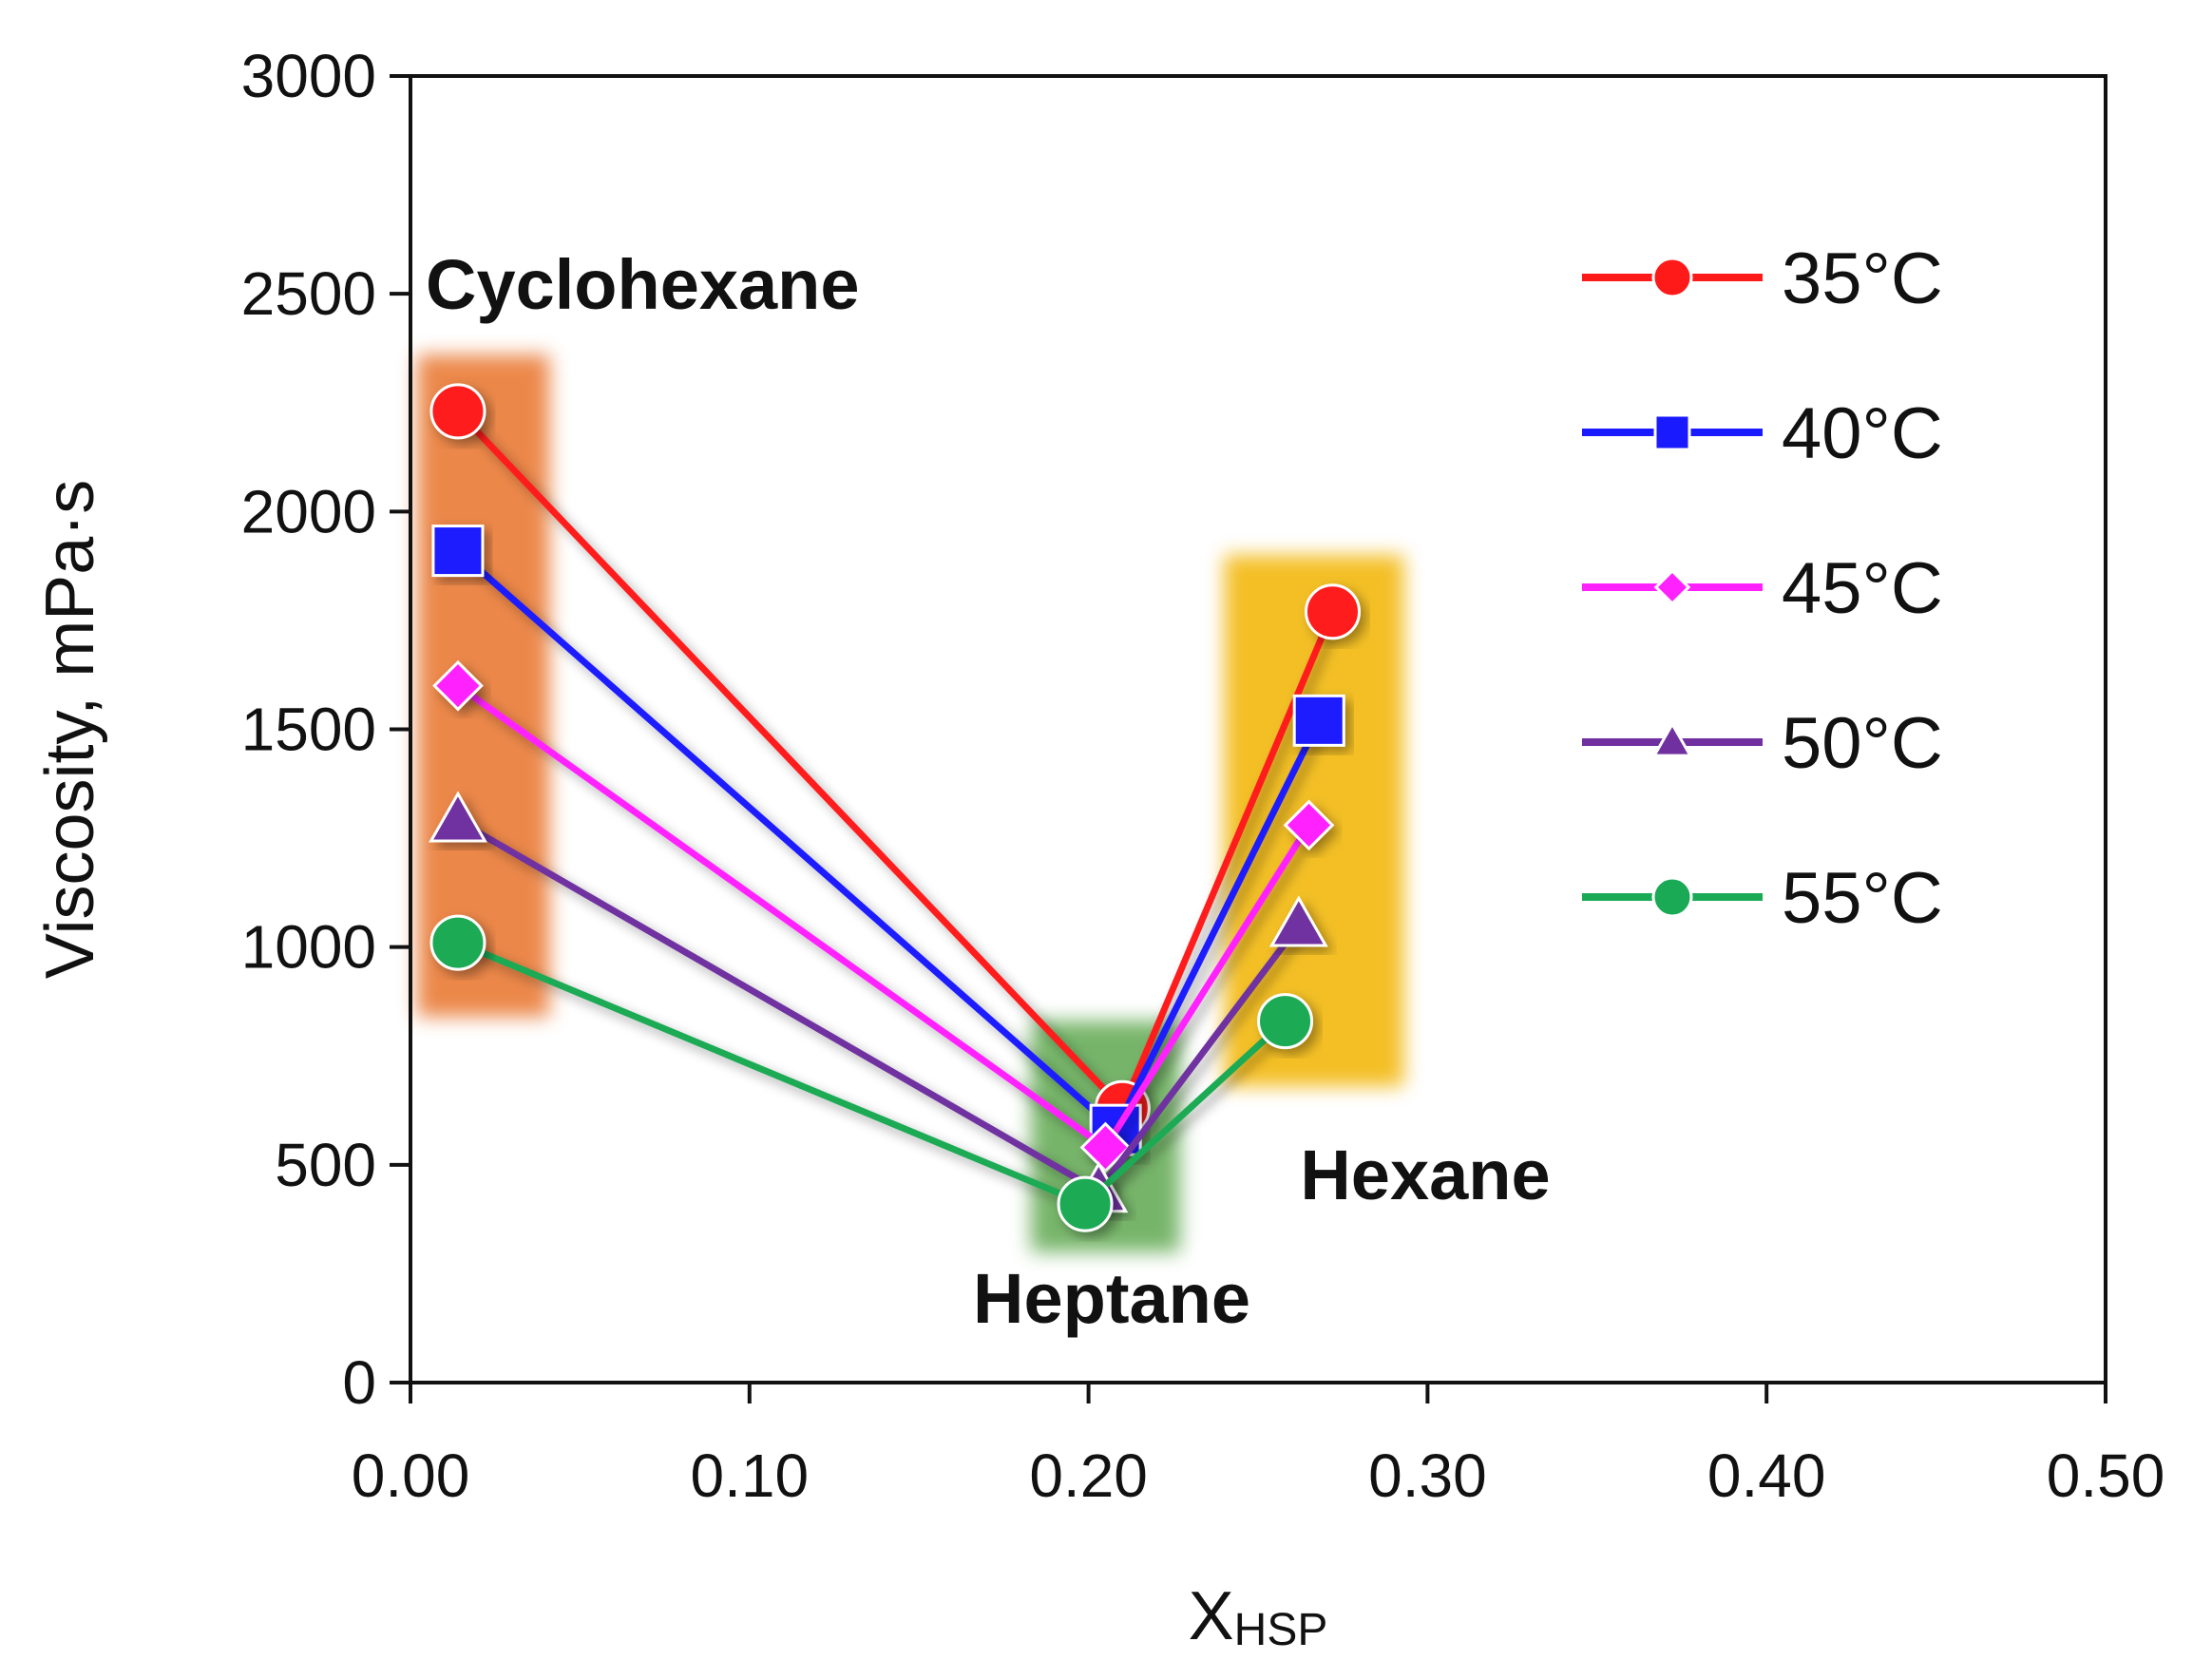 The image size is (2193, 1680). I want to click on y-axis-title: Viscosity, mPa·s, so click(70, 729).